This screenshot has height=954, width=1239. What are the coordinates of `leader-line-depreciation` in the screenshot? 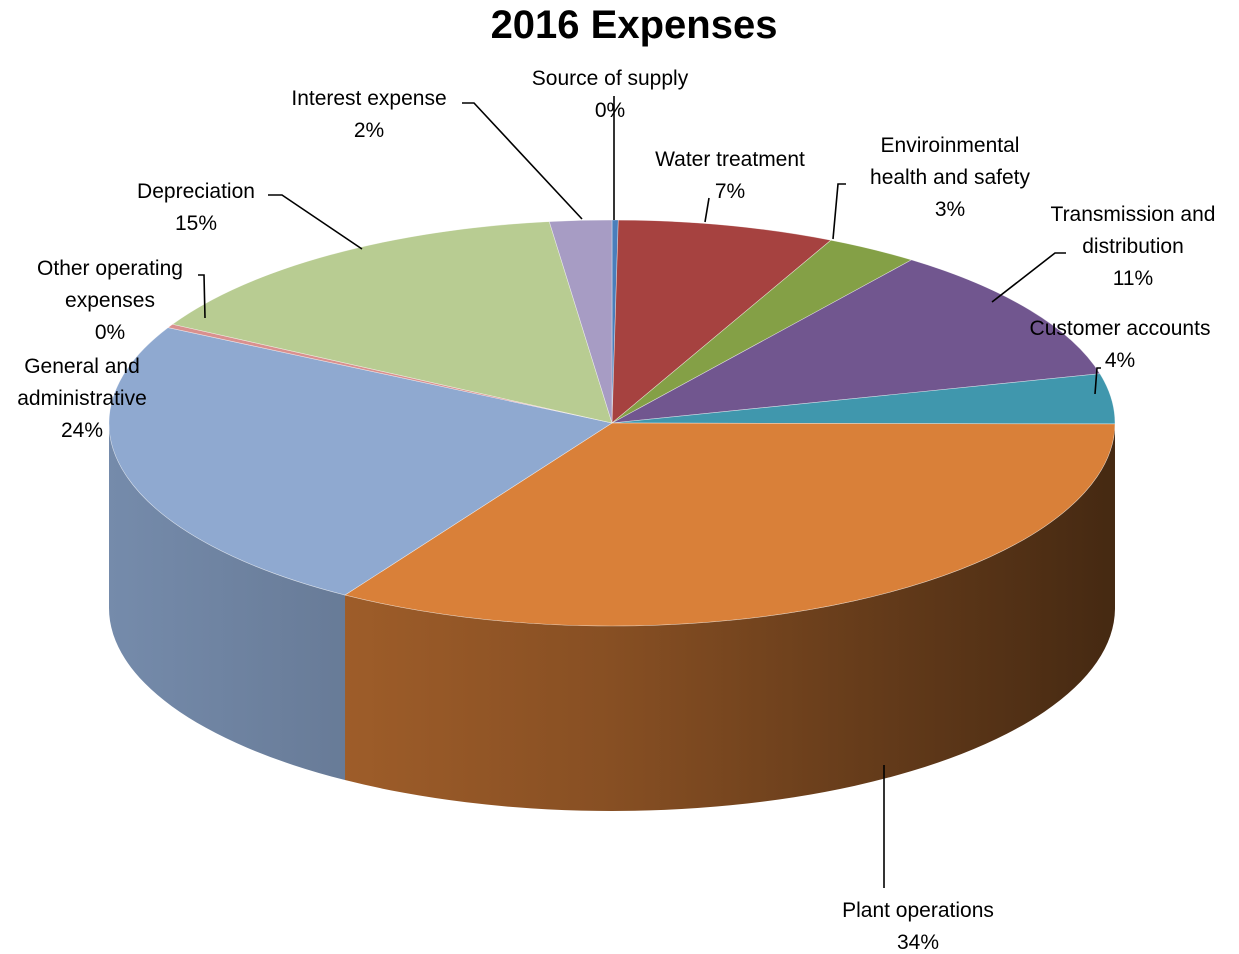 It's located at (315, 222).